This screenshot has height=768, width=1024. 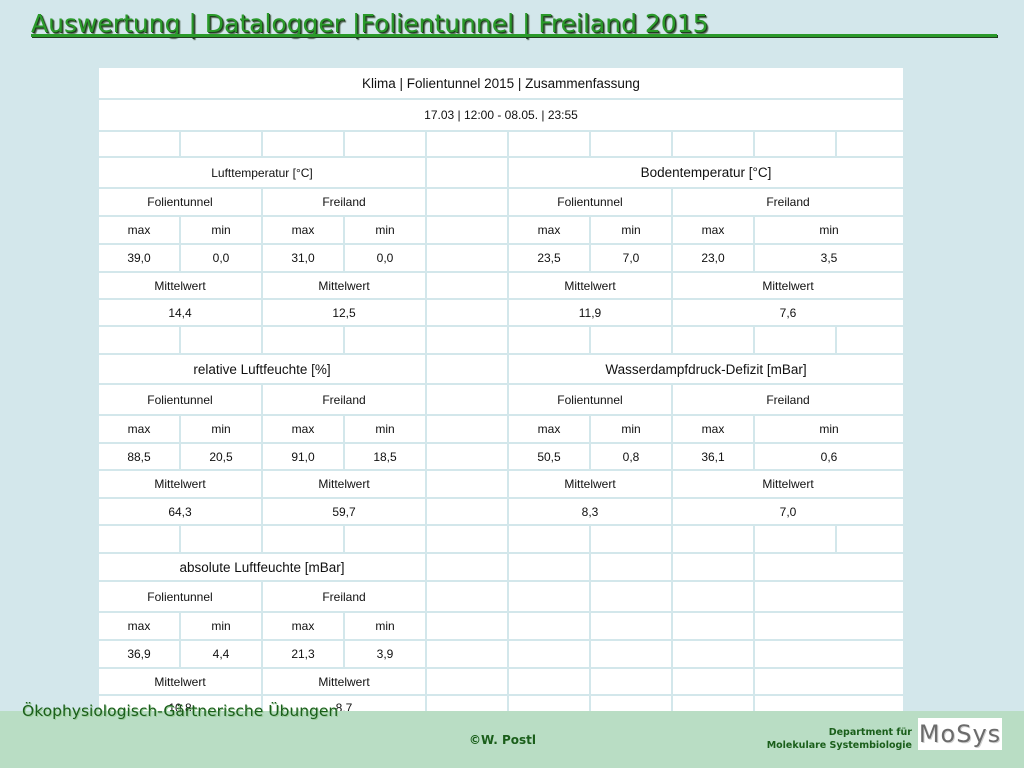 What do you see at coordinates (631, 258) in the screenshot?
I see `value-cell: 7,0` at bounding box center [631, 258].